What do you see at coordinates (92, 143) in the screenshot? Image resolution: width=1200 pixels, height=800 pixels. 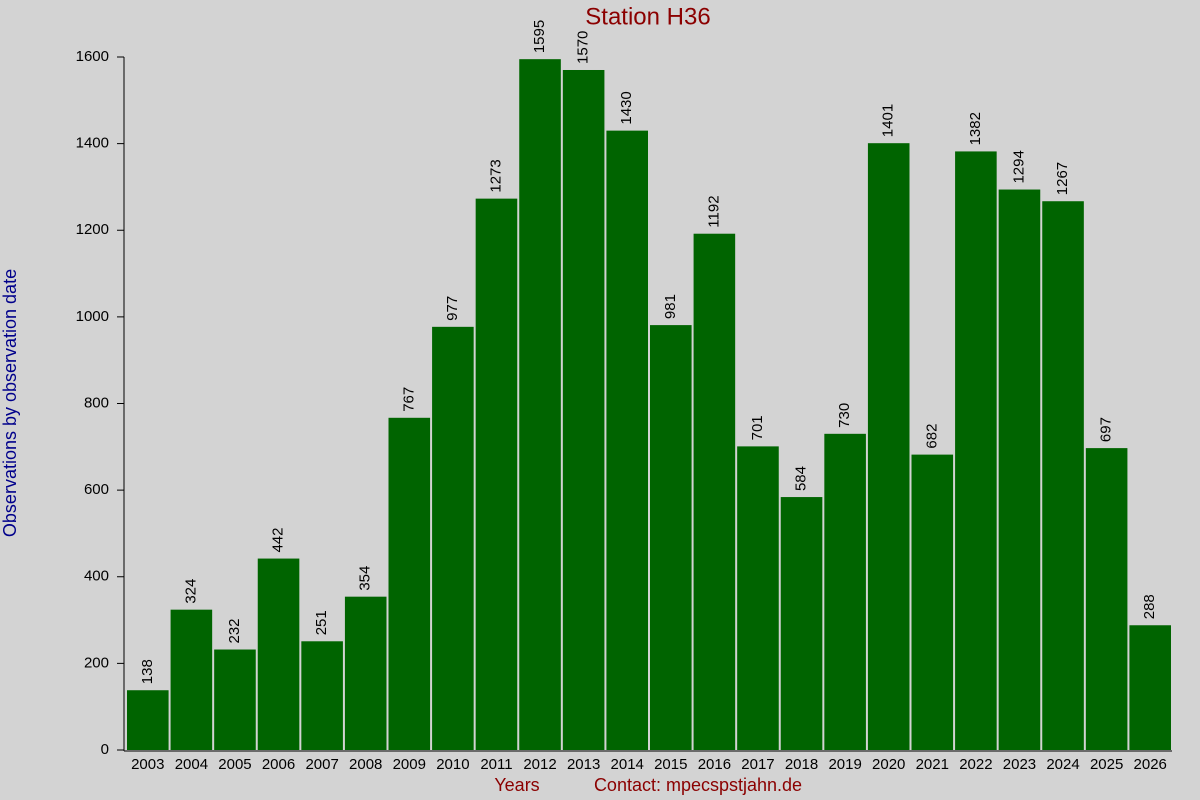 I see `y-tick-label: 1400` at bounding box center [92, 143].